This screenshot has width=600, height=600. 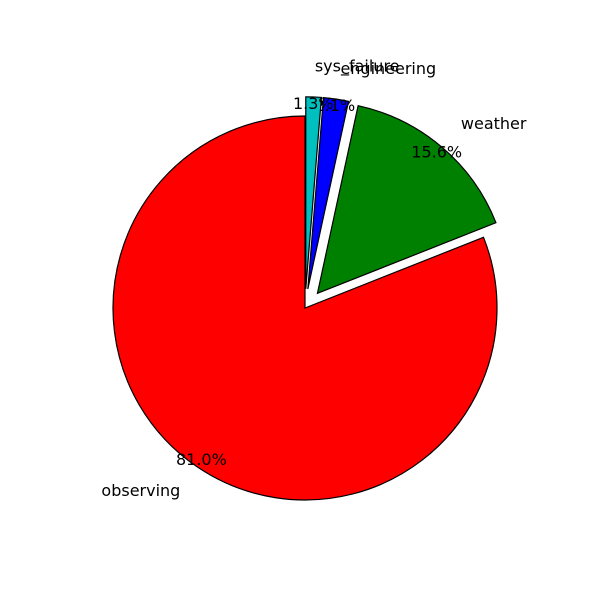 I want to click on pie-slice-weather, so click(x=406, y=200).